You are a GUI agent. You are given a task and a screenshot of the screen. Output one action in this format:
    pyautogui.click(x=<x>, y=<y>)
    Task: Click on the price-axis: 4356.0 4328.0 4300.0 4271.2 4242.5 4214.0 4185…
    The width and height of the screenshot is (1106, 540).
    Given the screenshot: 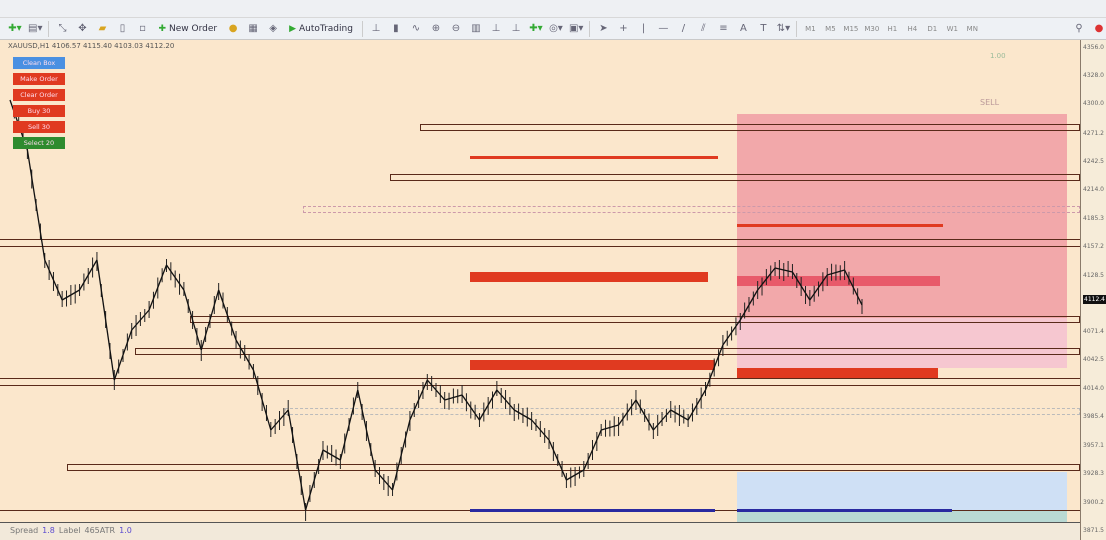 What is the action you would take?
    pyautogui.click(x=1093, y=290)
    